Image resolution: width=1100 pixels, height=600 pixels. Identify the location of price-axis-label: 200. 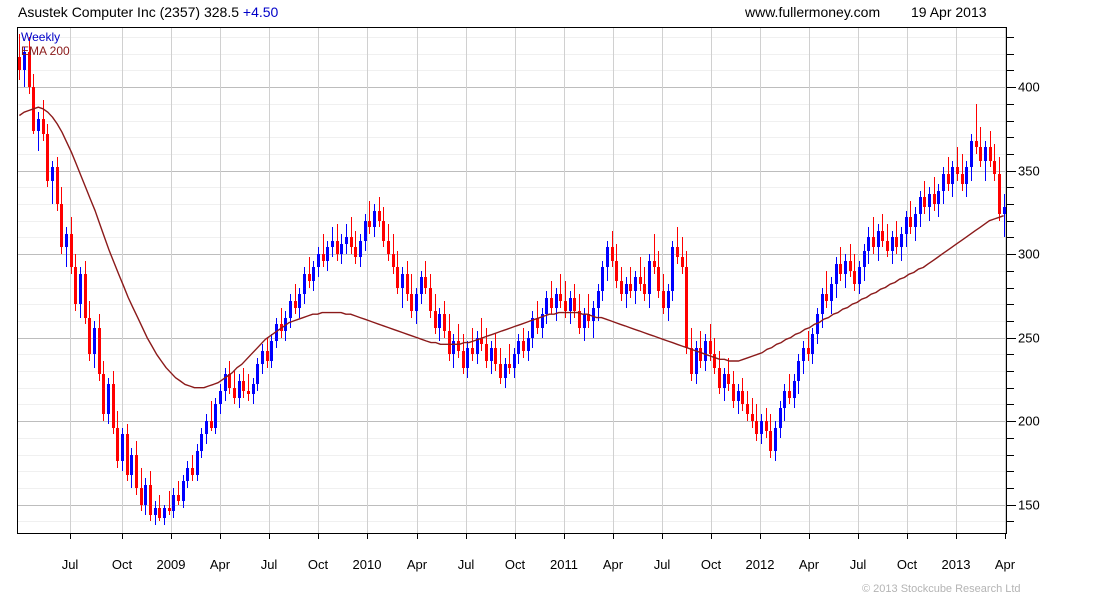
(1029, 421).